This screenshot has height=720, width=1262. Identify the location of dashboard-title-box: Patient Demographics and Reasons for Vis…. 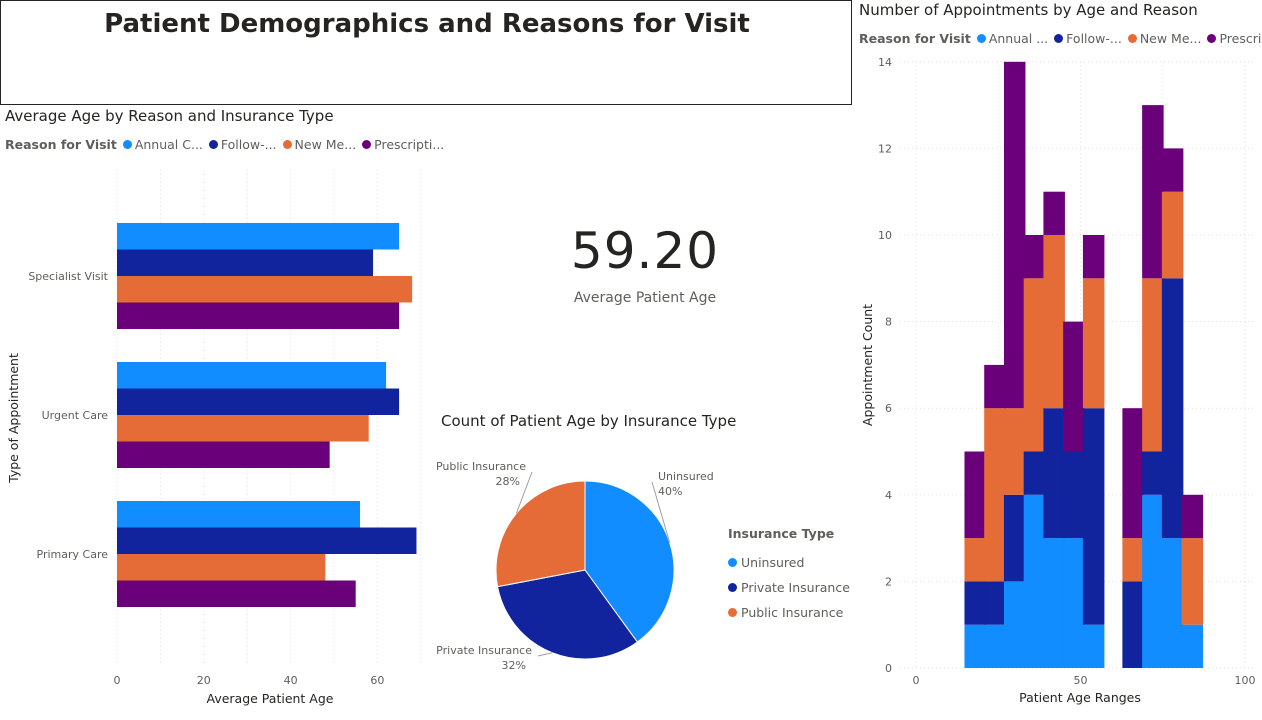
(426, 52).